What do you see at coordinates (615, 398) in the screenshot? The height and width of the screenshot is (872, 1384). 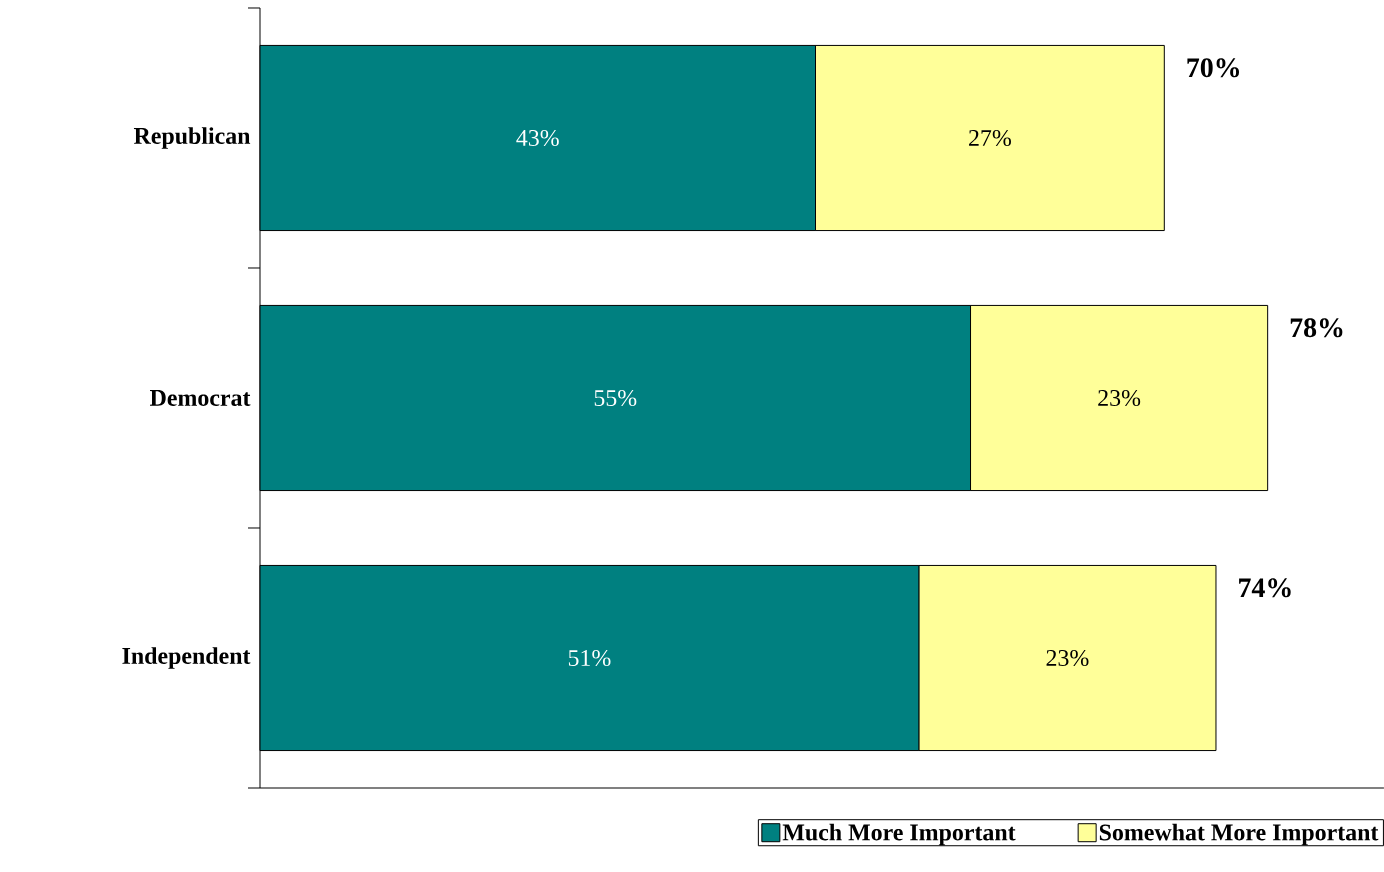 I see `data-label: 55%` at bounding box center [615, 398].